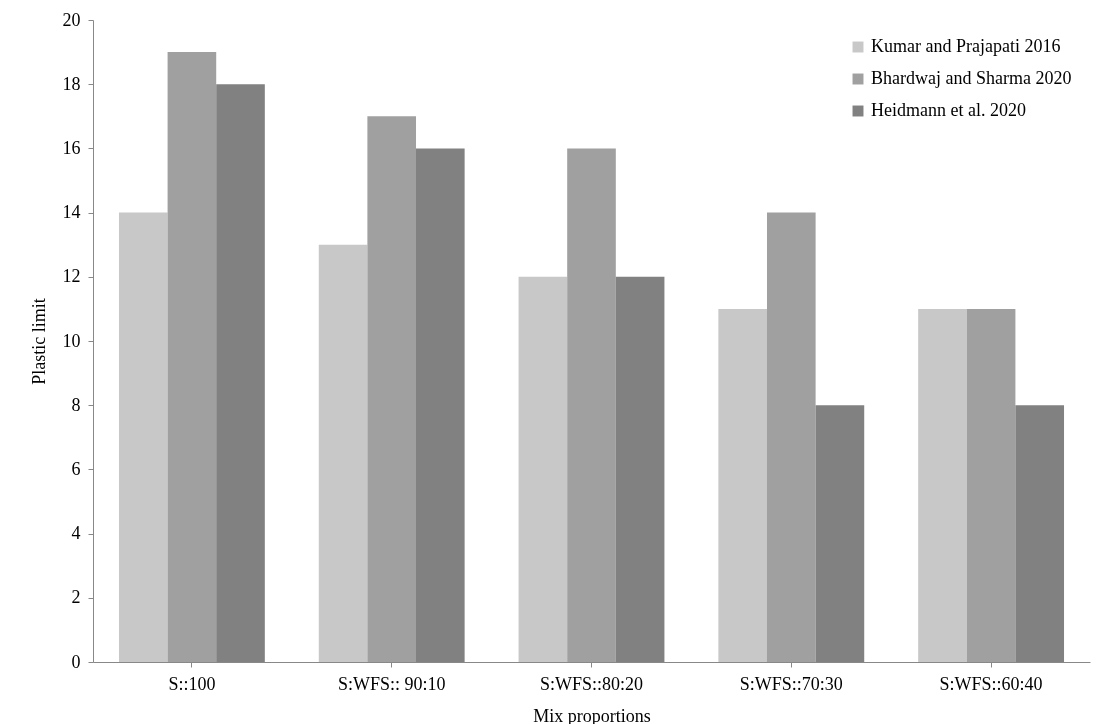  Describe the element at coordinates (38, 341) in the screenshot. I see `y-axis-title: Plastic limit` at that location.